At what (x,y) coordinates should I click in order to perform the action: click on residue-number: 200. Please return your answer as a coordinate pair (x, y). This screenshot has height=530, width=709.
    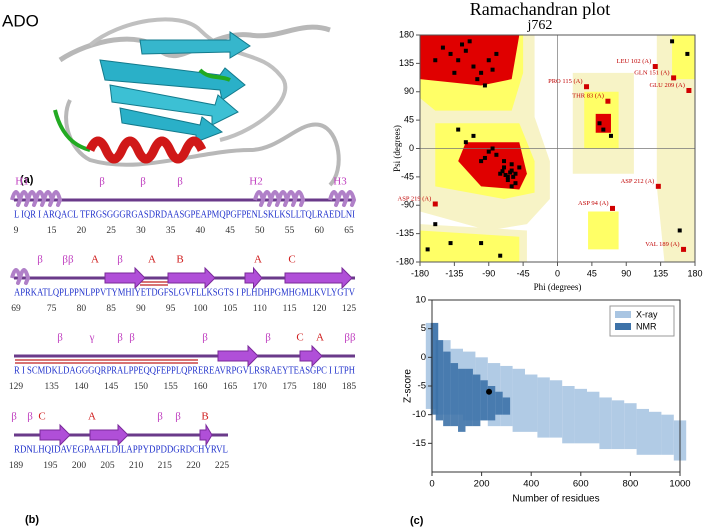
    Looking at the image, I should click on (79, 466).